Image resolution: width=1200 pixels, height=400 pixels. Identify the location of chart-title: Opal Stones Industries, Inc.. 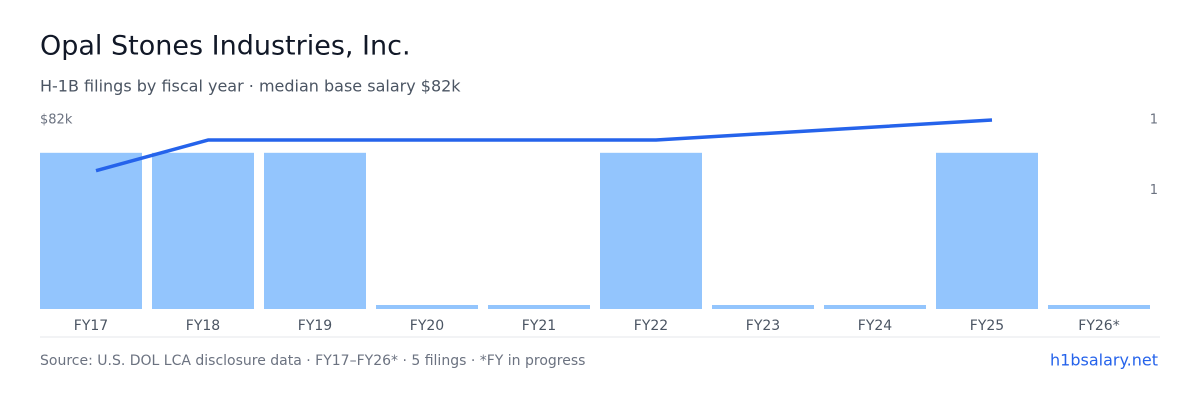
(225, 46).